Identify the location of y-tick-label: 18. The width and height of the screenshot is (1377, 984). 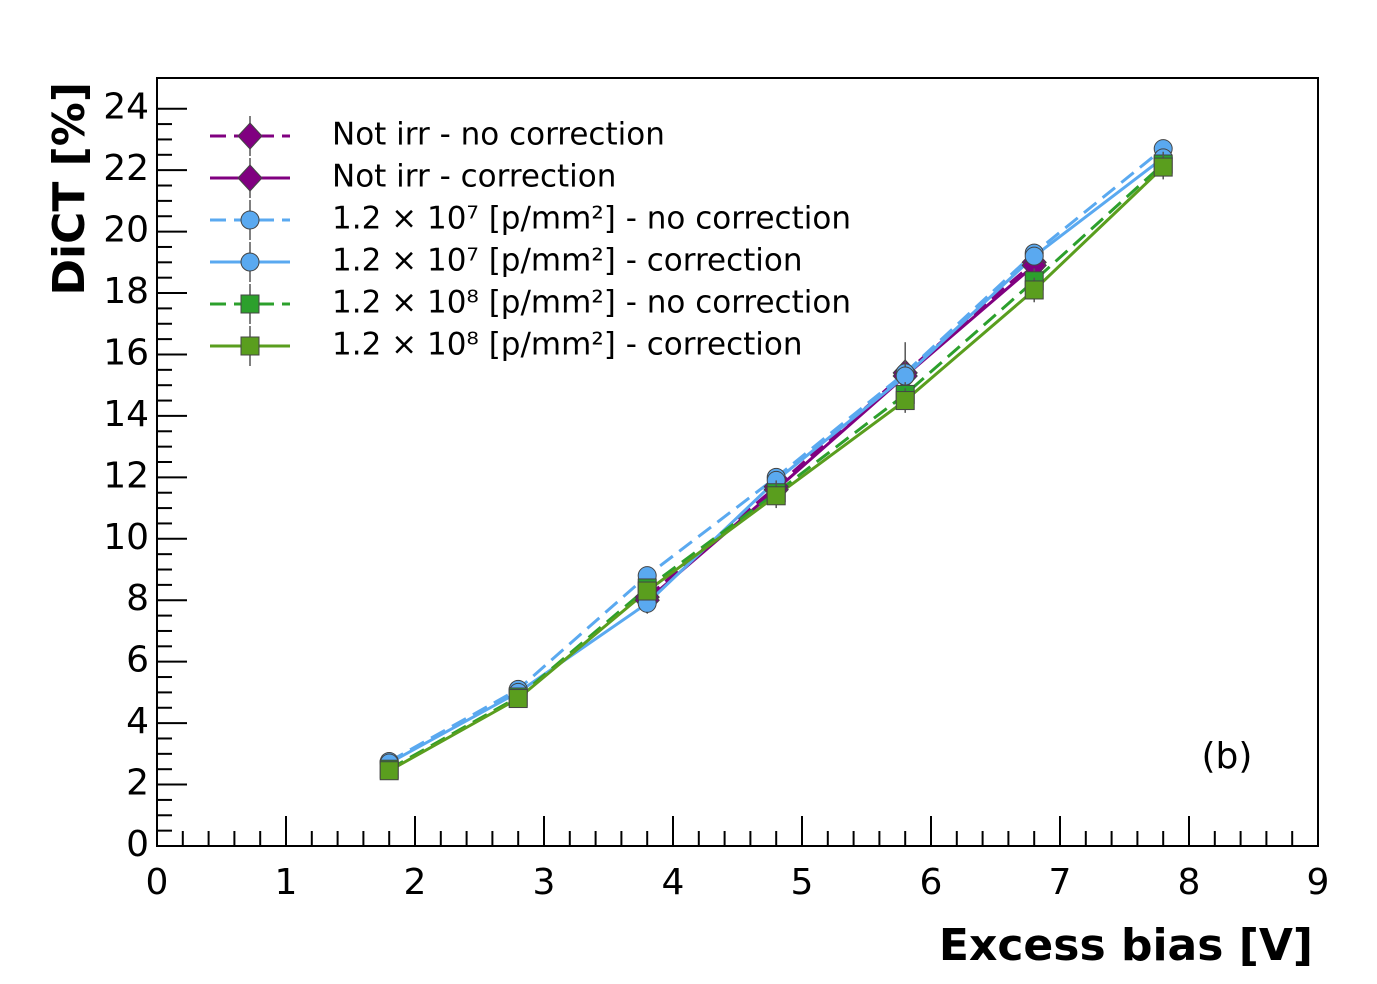
(126, 291).